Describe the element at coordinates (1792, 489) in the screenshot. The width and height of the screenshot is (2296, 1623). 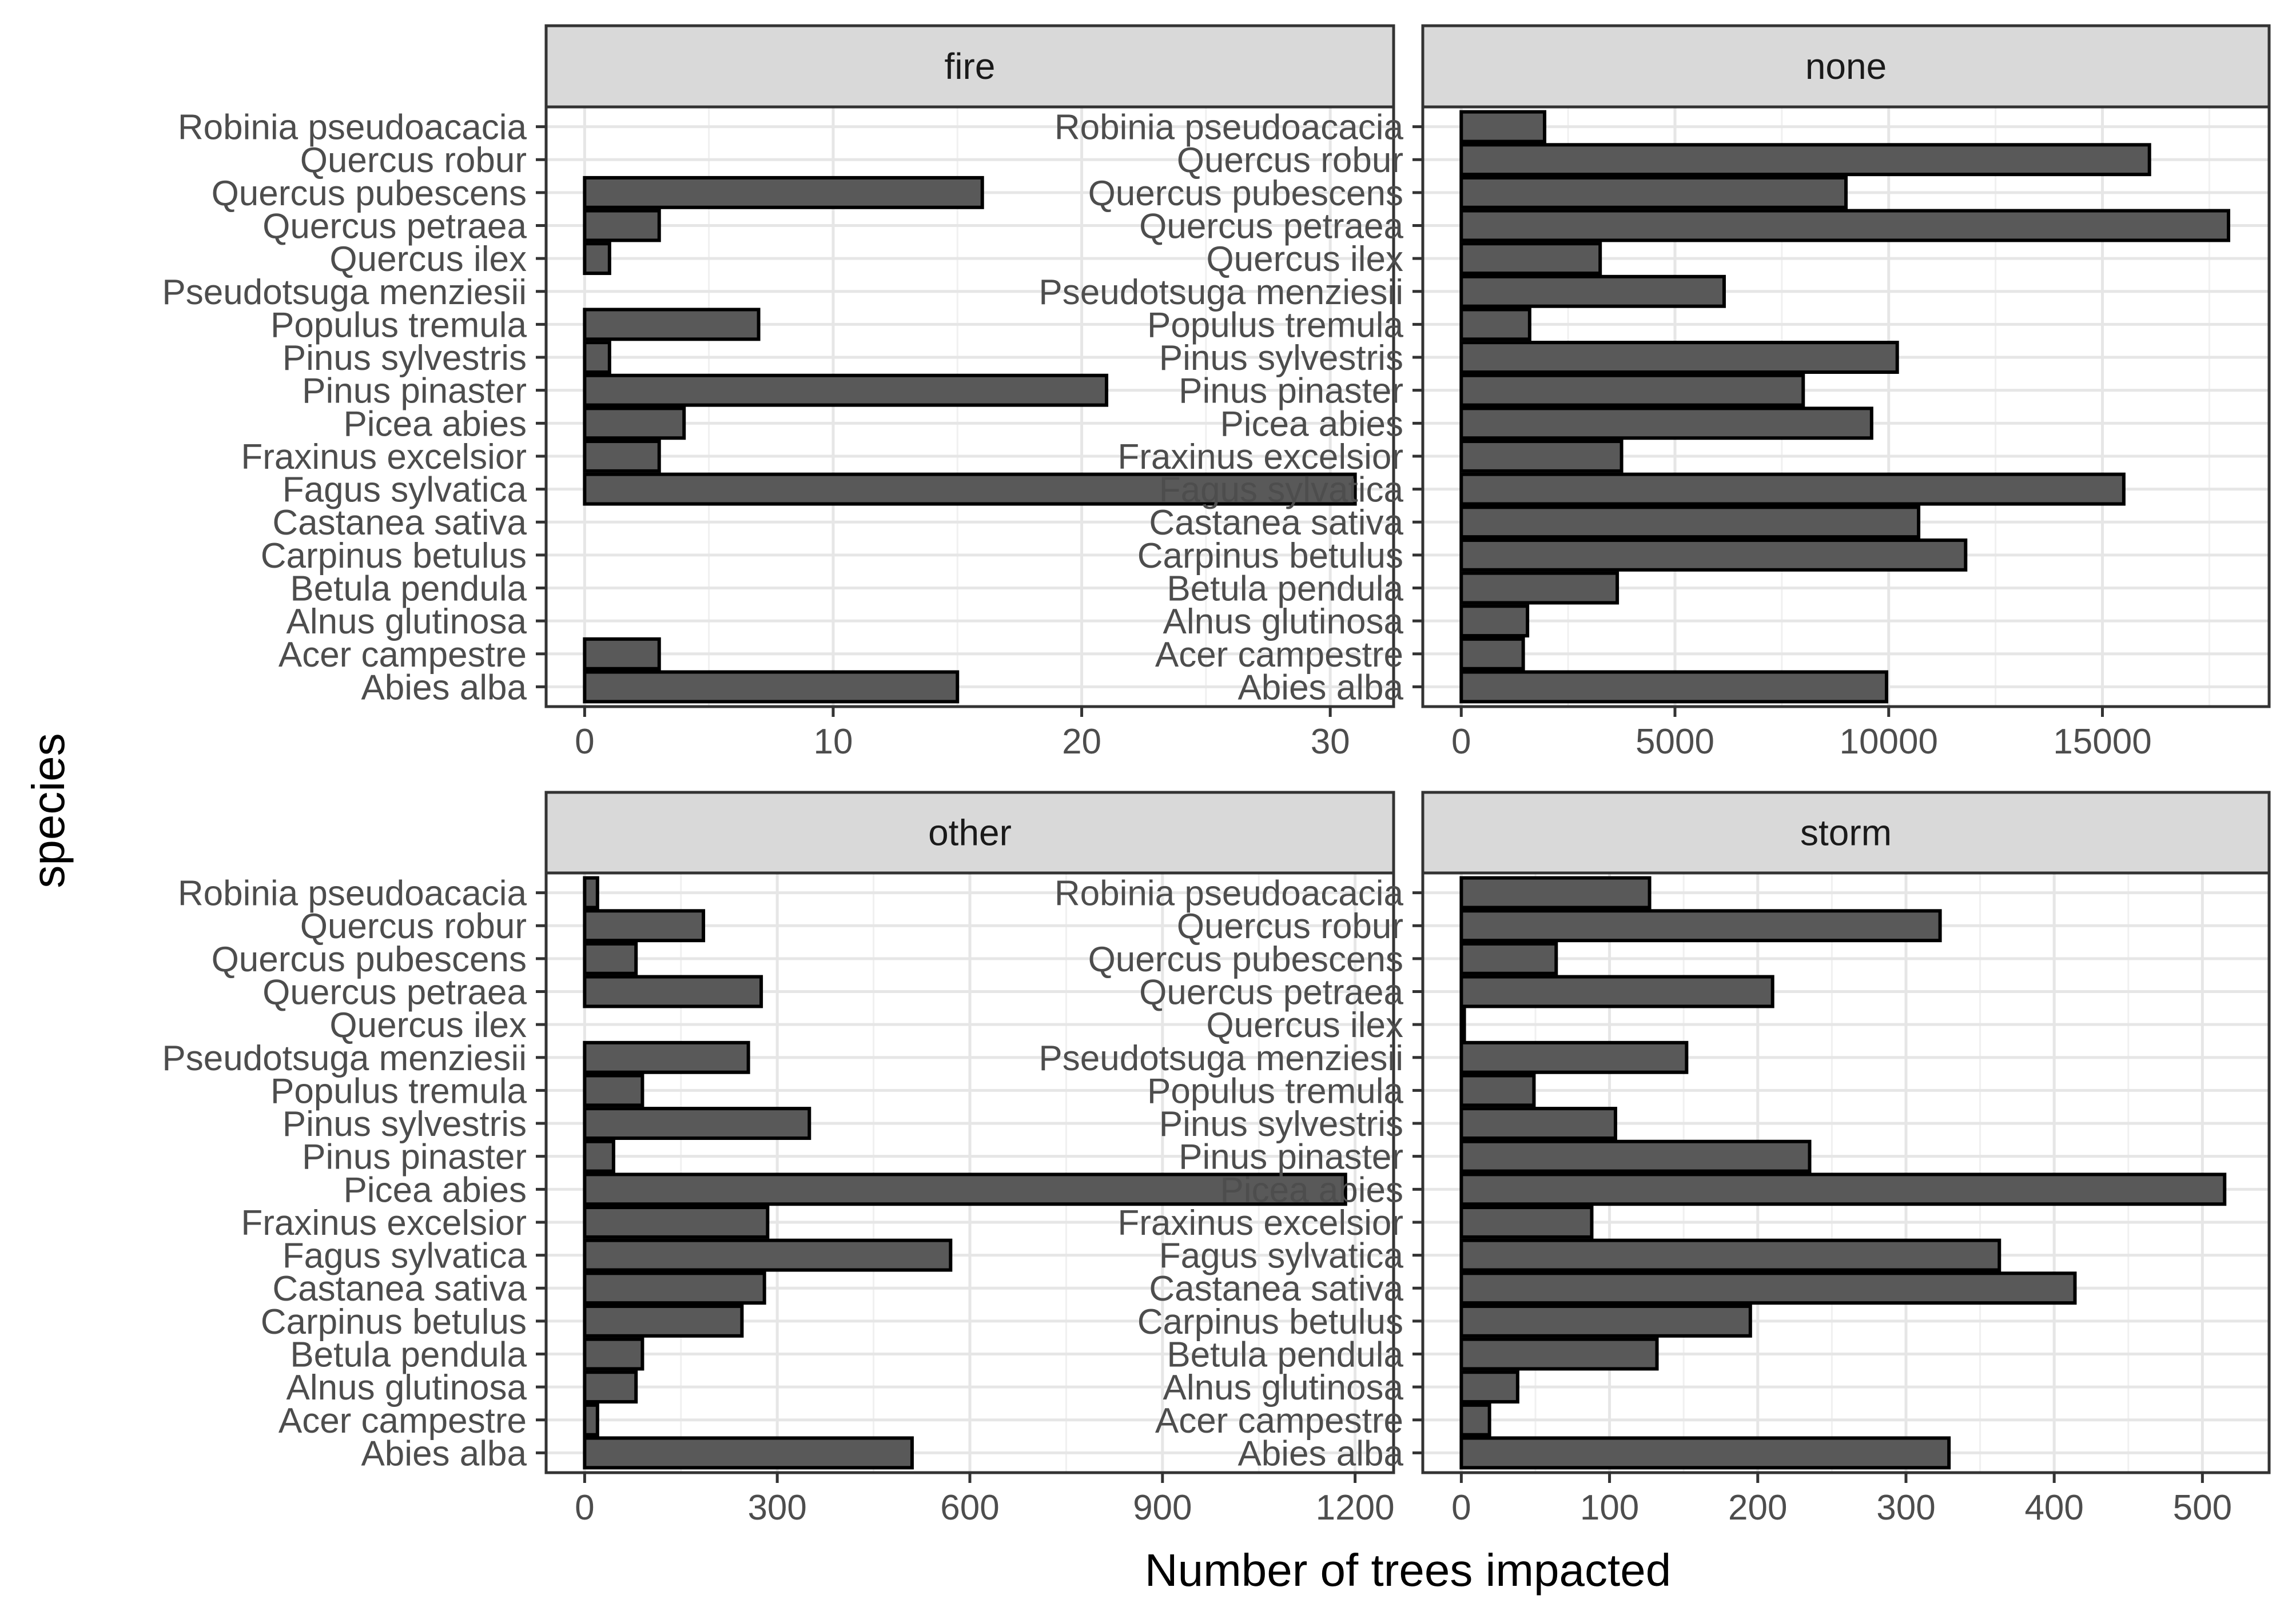
I see `bar-none-fagus-sylvatica` at that location.